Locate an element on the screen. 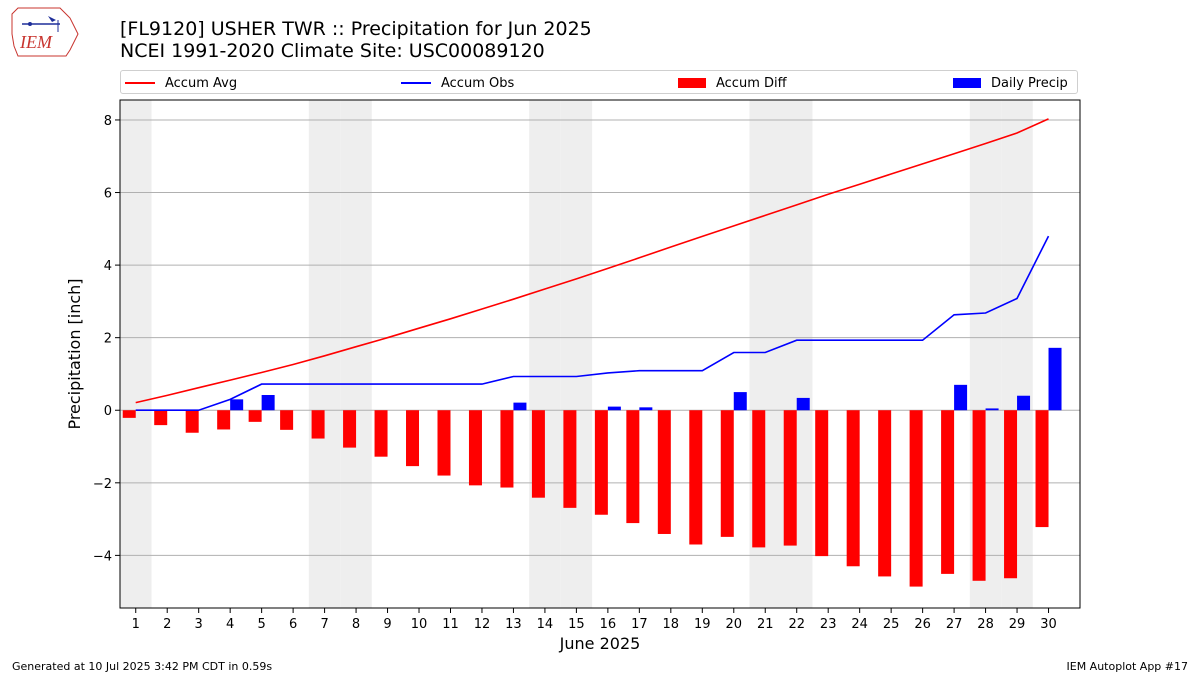  x-tick-label: 30 is located at coordinates (1048, 624).